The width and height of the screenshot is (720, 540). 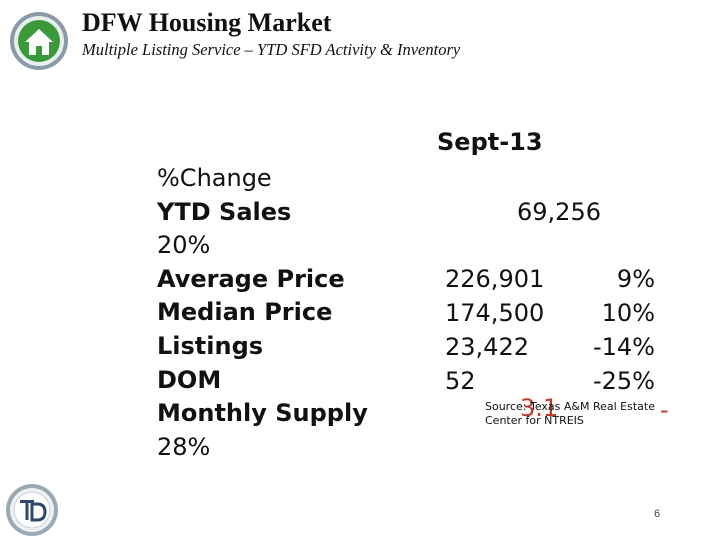 What do you see at coordinates (623, 381) in the screenshot?
I see `dom-change: -25%` at bounding box center [623, 381].